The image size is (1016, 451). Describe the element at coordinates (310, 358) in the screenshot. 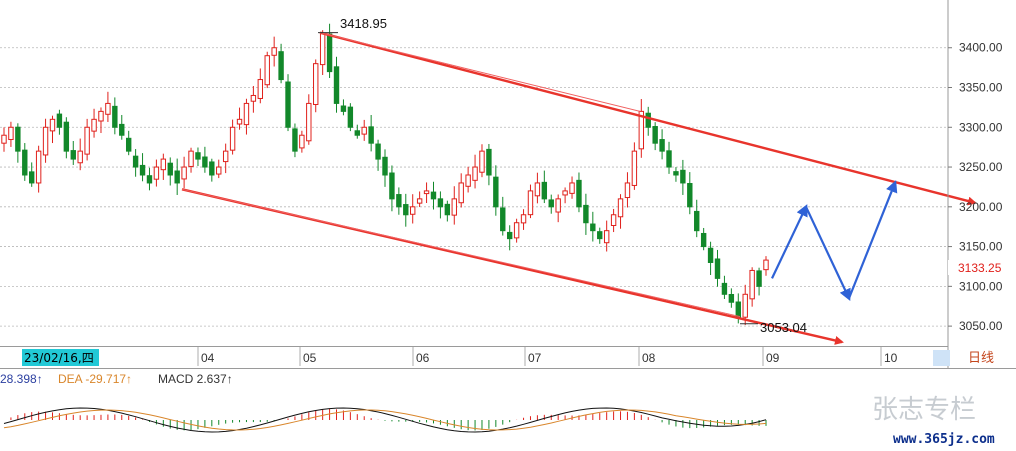

I see `x-tick-label: 05` at that location.